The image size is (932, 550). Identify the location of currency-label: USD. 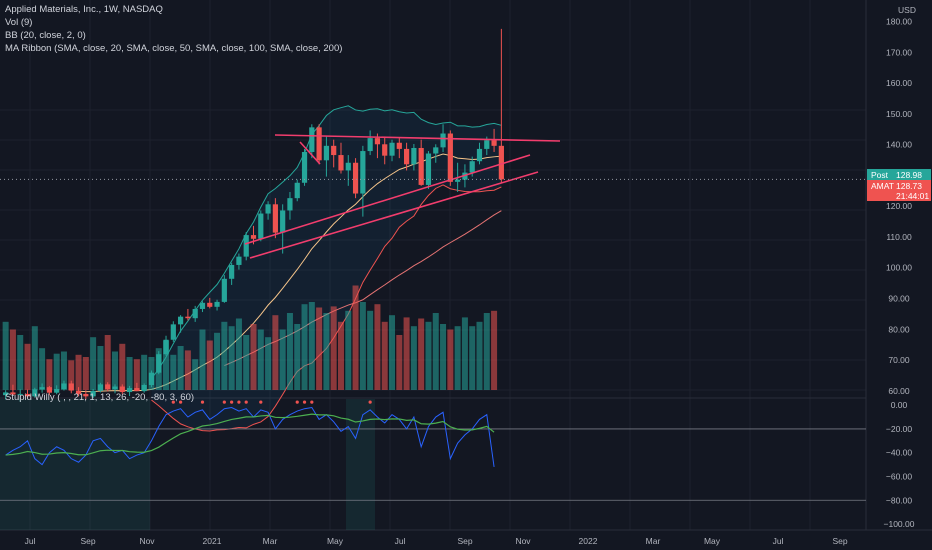
(907, 10).